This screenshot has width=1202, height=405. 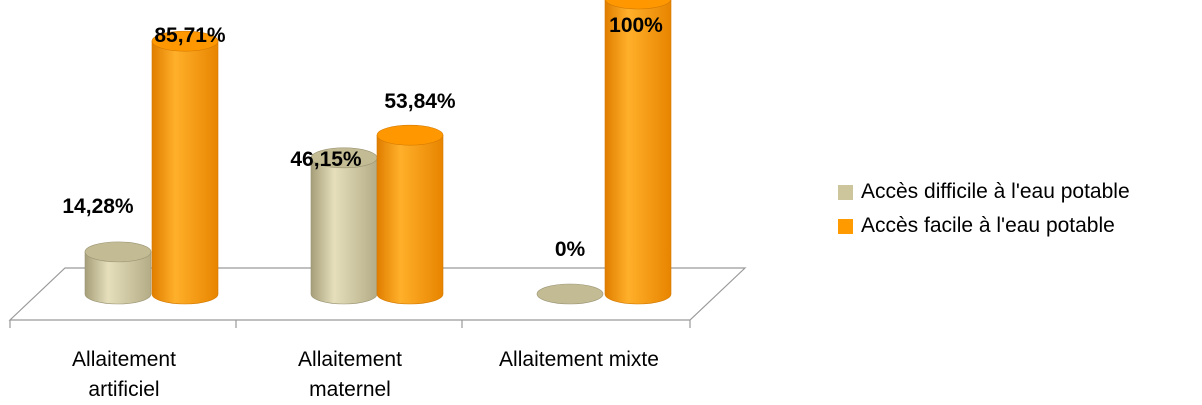 I want to click on chart-floor-outline, so click(x=377, y=294).